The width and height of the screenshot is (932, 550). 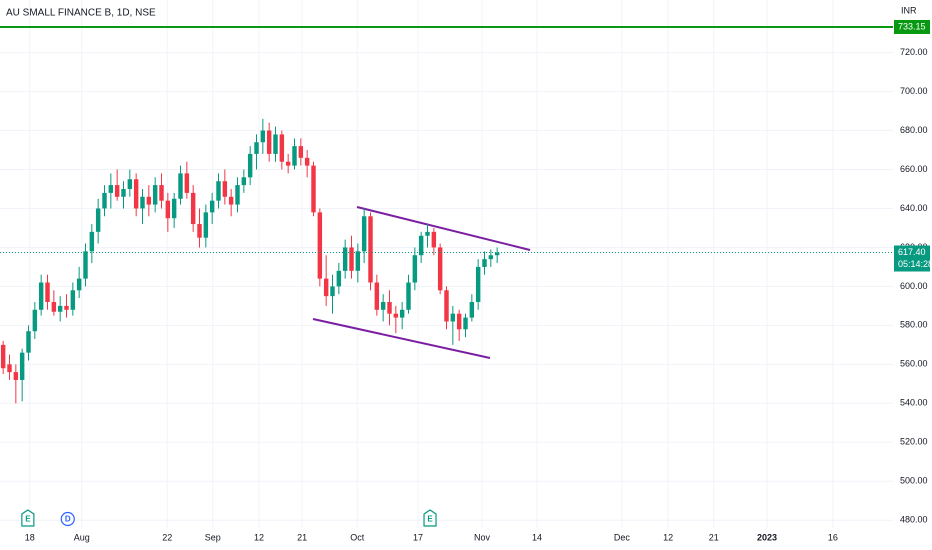 I want to click on alert-label: 733.15, so click(x=912, y=26).